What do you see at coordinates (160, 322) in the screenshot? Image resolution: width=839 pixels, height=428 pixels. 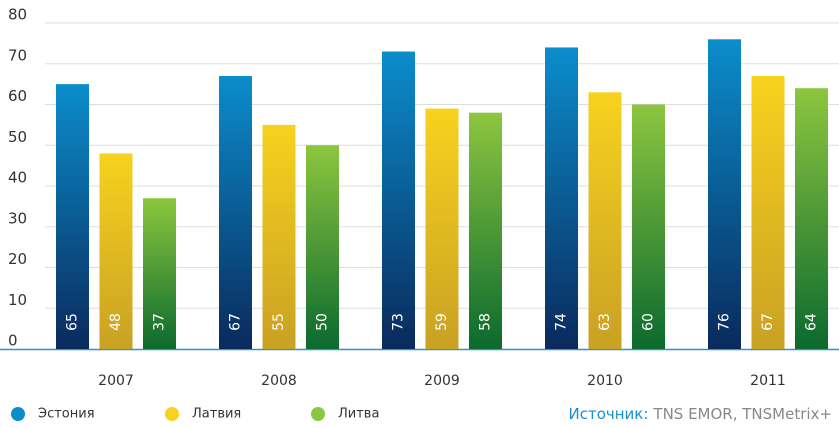 I see `value-label: 37` at bounding box center [160, 322].